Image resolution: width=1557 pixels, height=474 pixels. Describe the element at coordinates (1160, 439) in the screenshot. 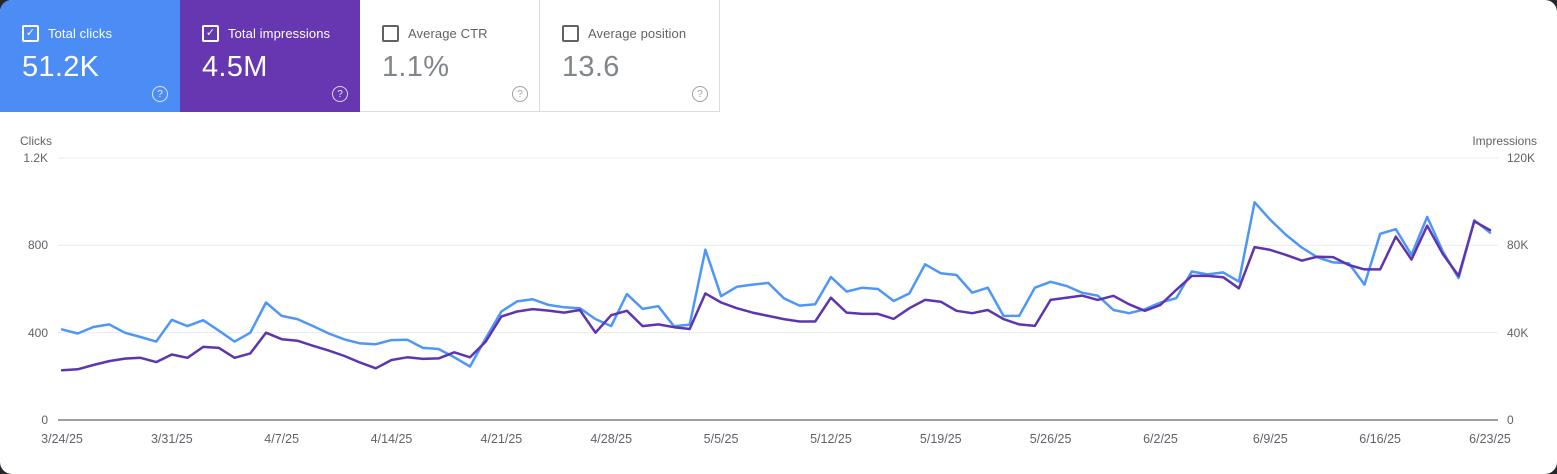

I see `x-axis-tick: 6/2/25` at that location.